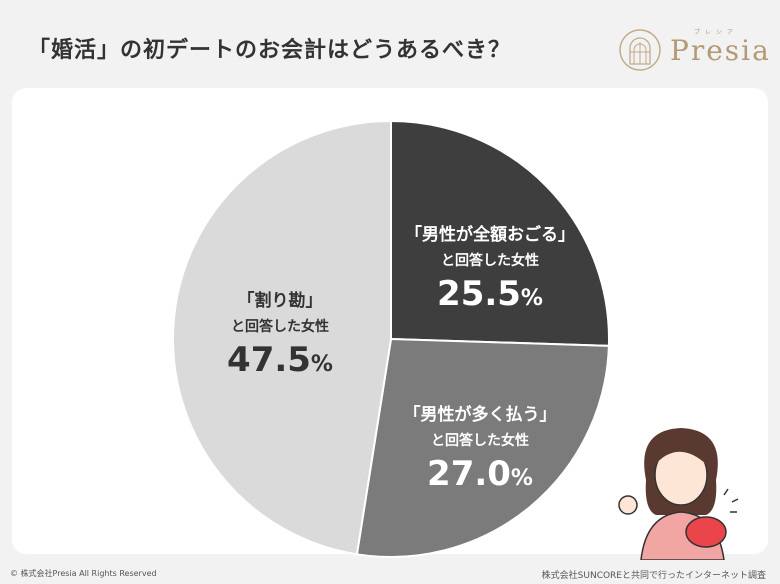  What do you see at coordinates (280, 301) in the screenshot?
I see `slice-category: 「割り勘」` at bounding box center [280, 301].